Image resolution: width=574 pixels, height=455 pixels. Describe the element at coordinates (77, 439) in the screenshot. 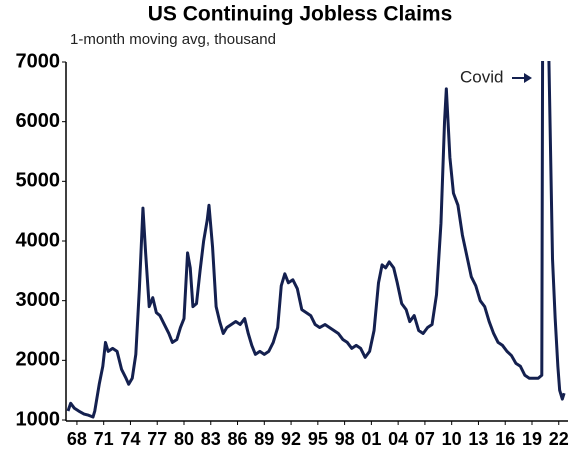

I see `x-tick-label: 68` at that location.